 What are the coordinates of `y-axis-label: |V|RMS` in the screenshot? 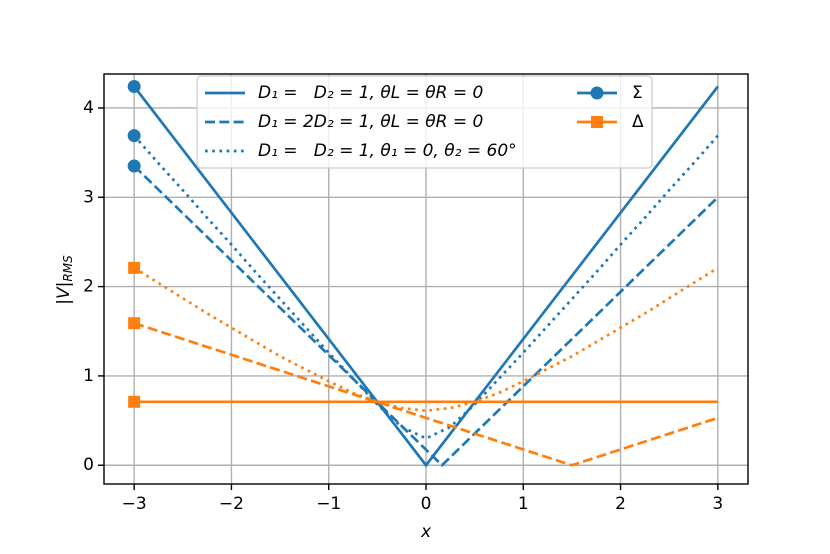 It's located at (64, 280).